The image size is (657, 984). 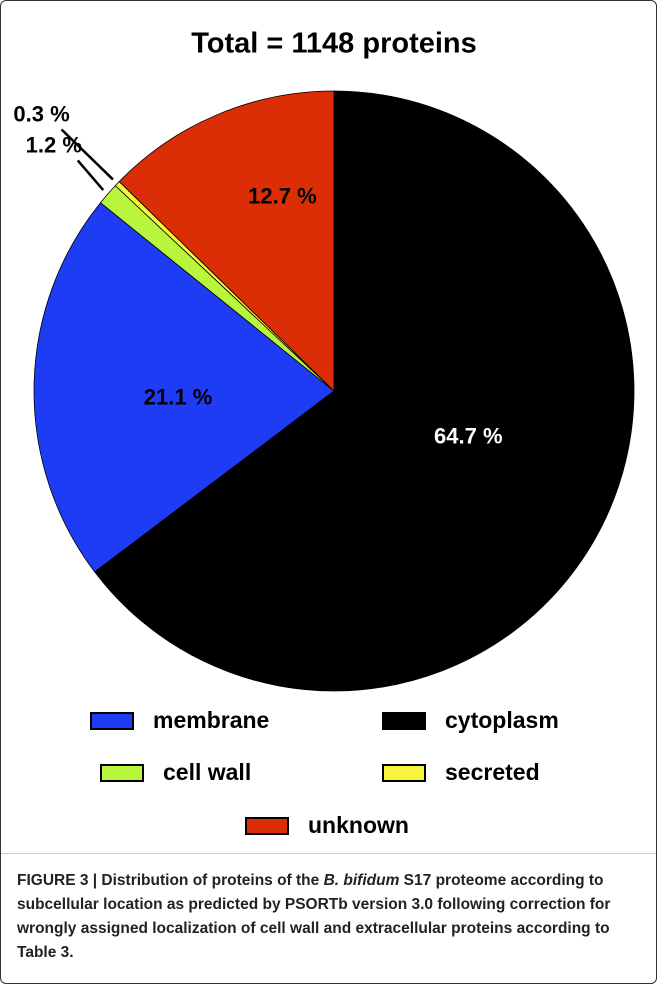 What do you see at coordinates (178, 396) in the screenshot?
I see `data-label: 21.1 %` at bounding box center [178, 396].